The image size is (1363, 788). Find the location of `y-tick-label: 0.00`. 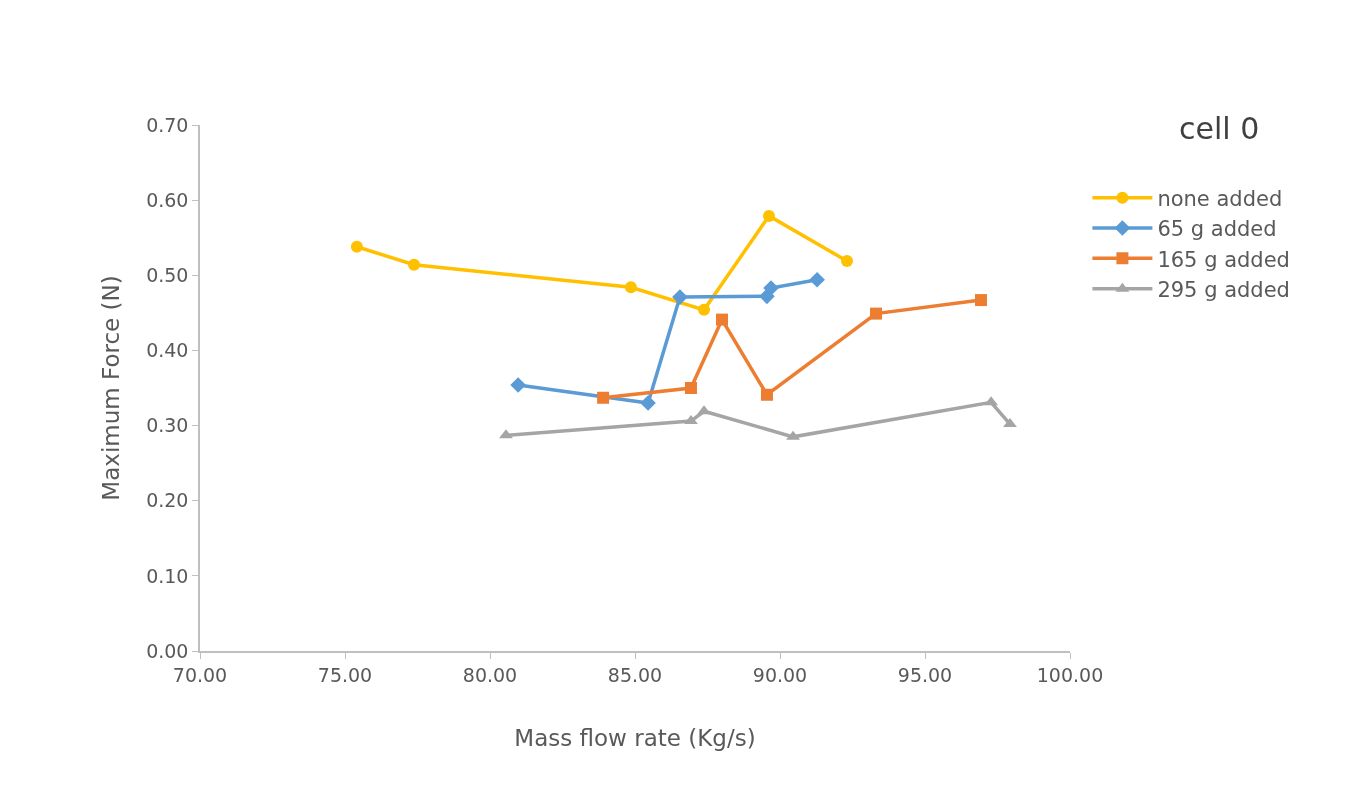

y-tick-label: 0.00 is located at coordinates (167, 650).